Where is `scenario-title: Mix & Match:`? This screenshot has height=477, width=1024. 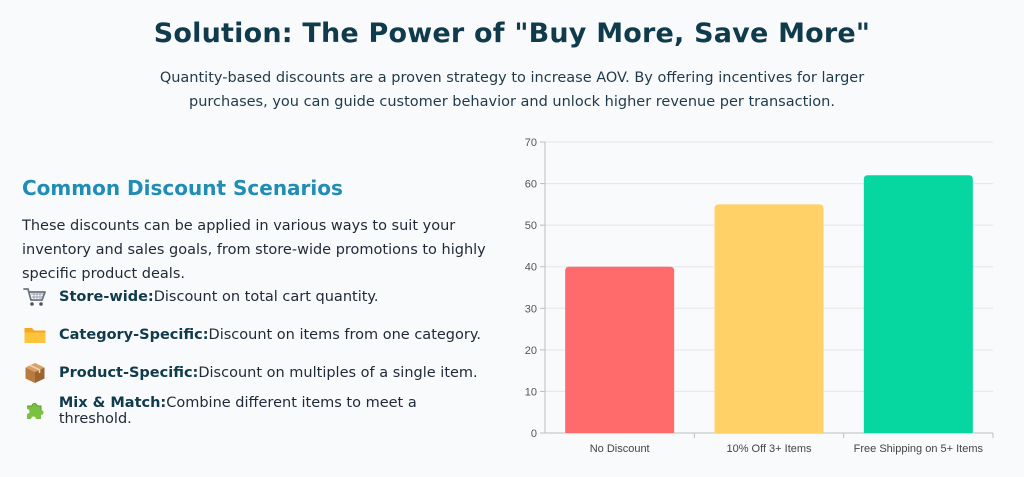
scenario-title: Mix & Match: is located at coordinates (112, 403).